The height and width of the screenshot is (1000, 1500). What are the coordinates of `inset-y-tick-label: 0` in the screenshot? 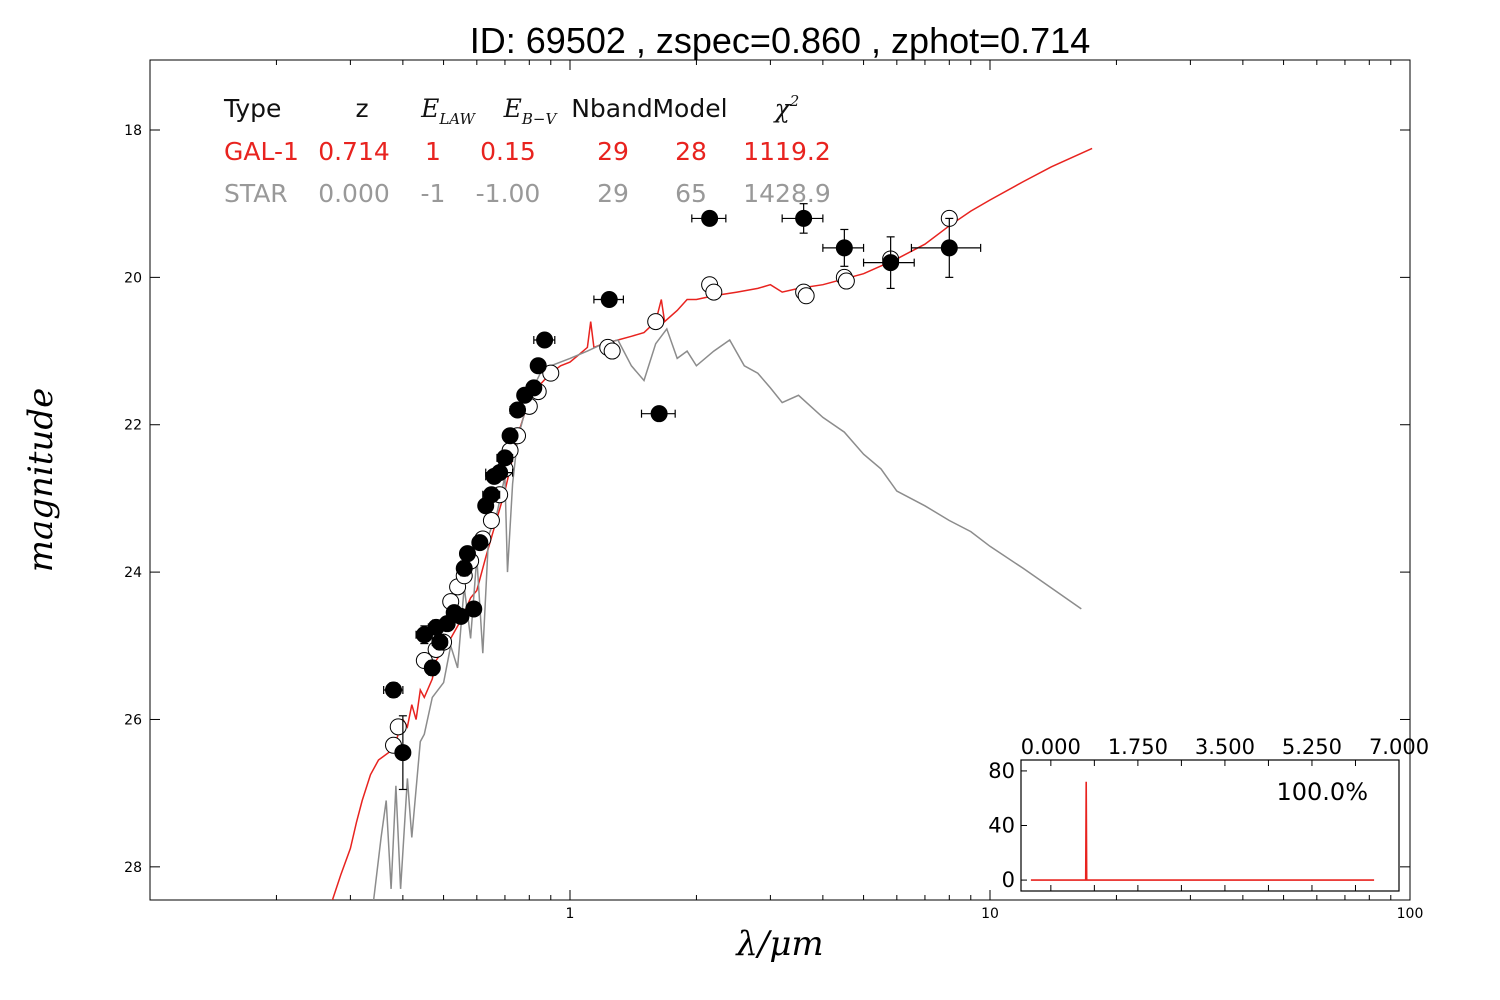 It's located at (1008, 880).